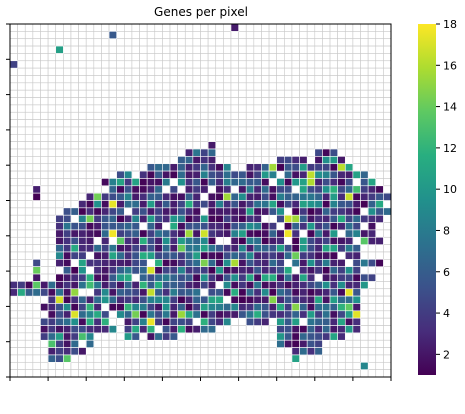 Image resolution: width=465 pixels, height=414 pixels. What do you see at coordinates (450, 24) in the screenshot?
I see `colorbar-tick-label: 18` at bounding box center [450, 24].